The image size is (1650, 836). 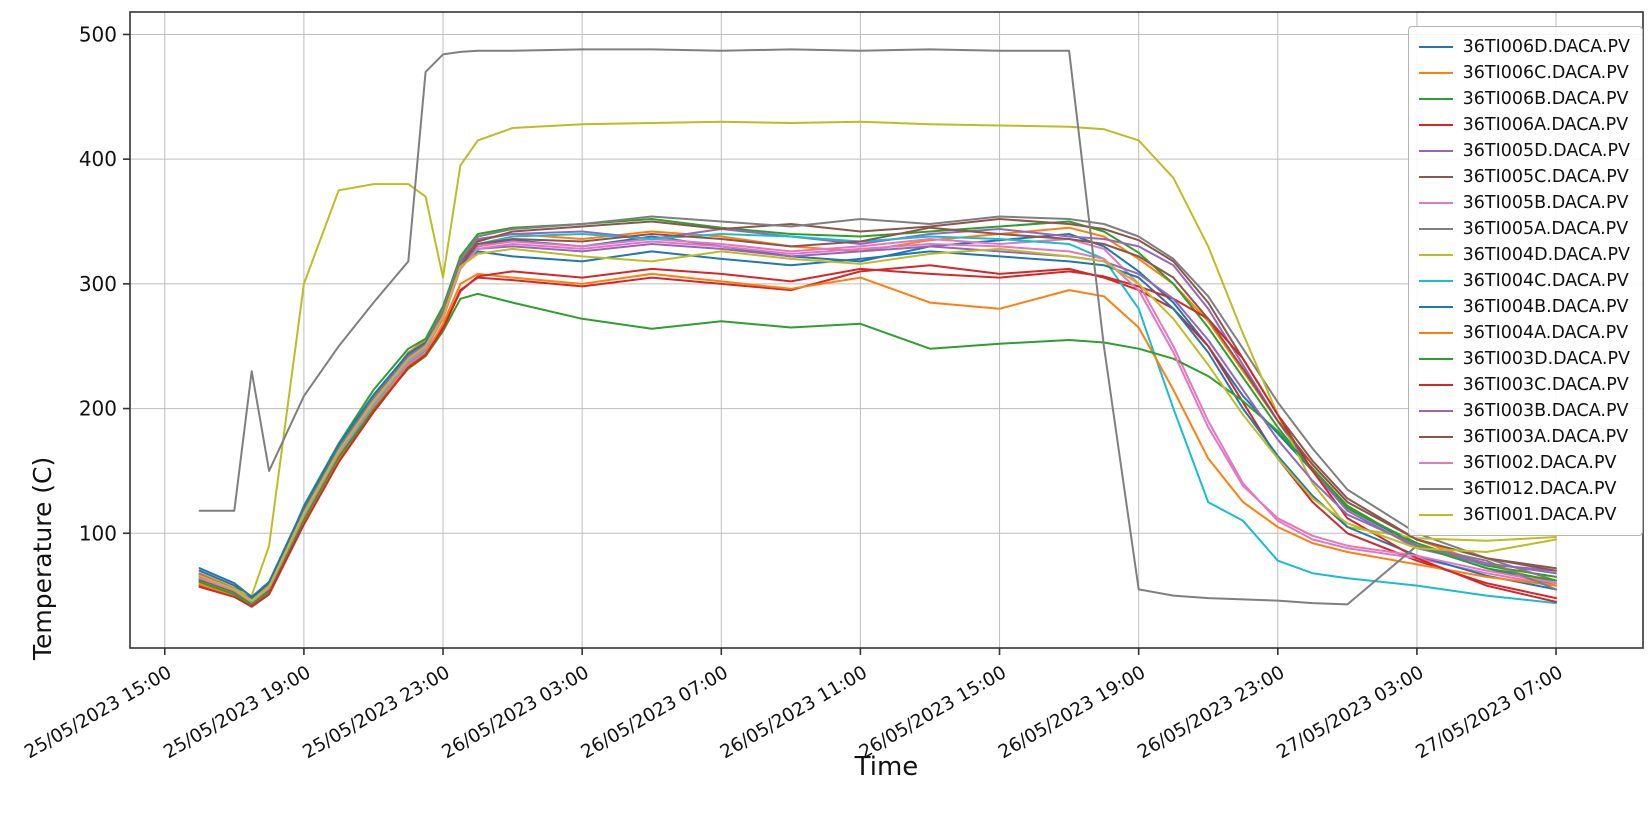 I want to click on x-tick-label: 25/05/2023 15:00, so click(x=98, y=712).